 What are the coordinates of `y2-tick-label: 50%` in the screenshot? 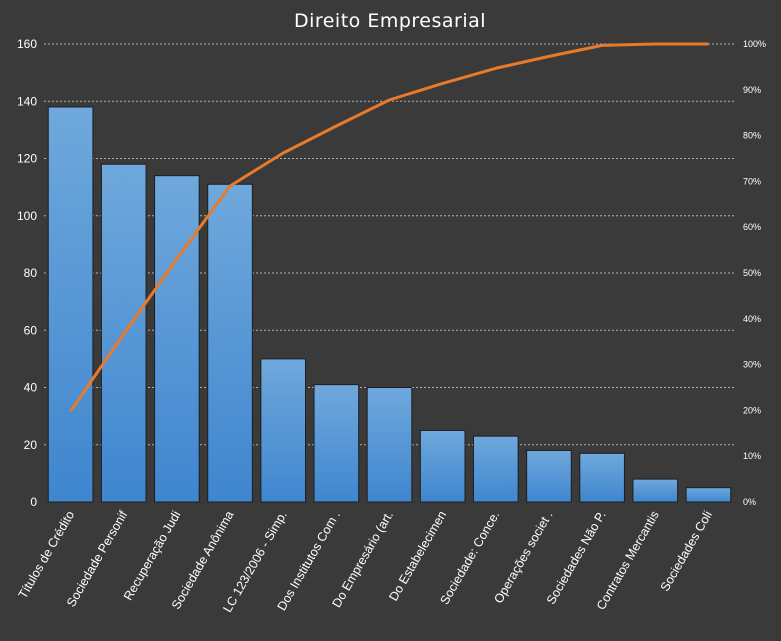 It's located at (752, 273).